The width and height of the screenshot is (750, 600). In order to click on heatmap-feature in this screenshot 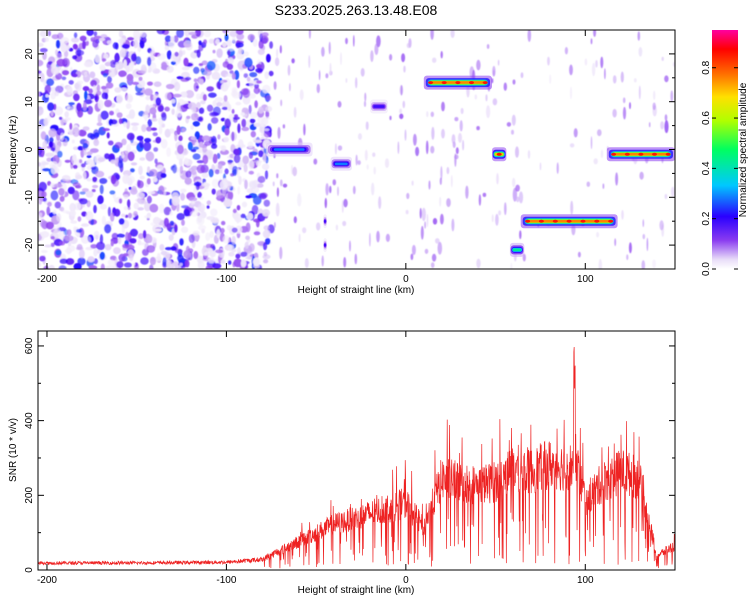, I will do `click(569, 221)`.